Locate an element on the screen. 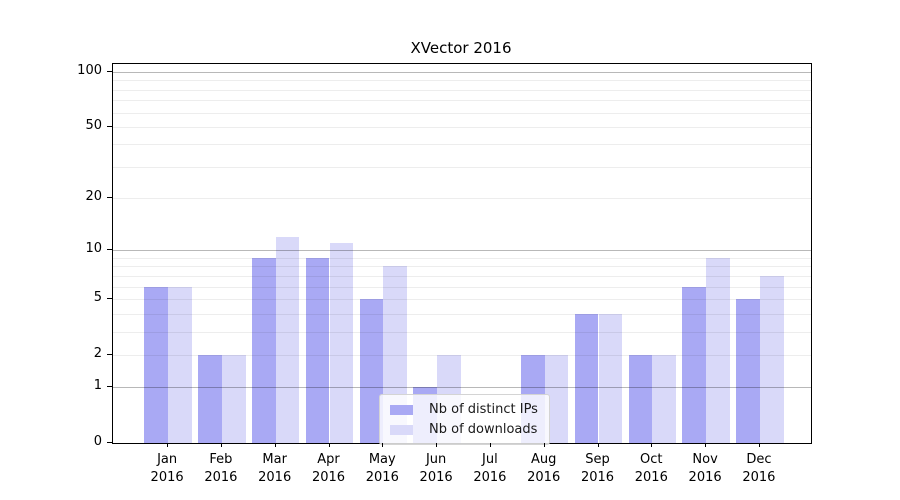 This screenshot has height=500, width=900. y-tick-label: 2 is located at coordinates (97, 353).